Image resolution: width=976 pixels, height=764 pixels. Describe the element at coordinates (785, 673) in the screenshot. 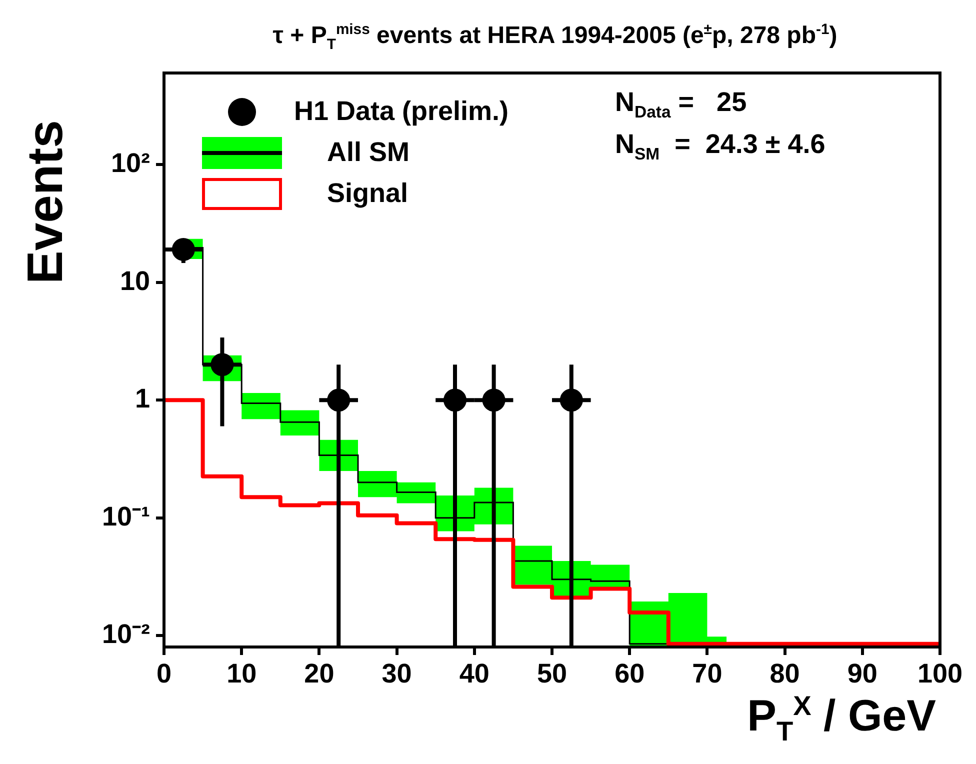

I see `x-tick-label: 80` at that location.